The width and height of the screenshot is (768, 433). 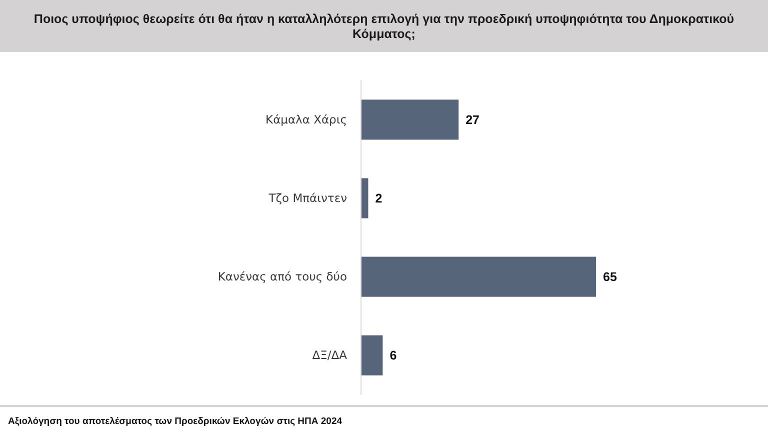 What do you see at coordinates (610, 277) in the screenshot?
I see `data-label: 65` at bounding box center [610, 277].